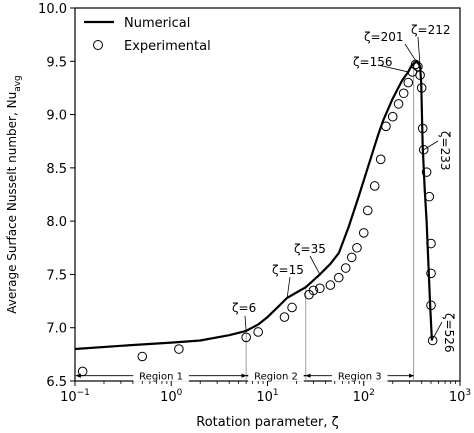 The width and height of the screenshot is (474, 433). Describe the element at coordinates (56, 222) in the screenshot. I see `y-tick-label: 8.0` at that location.